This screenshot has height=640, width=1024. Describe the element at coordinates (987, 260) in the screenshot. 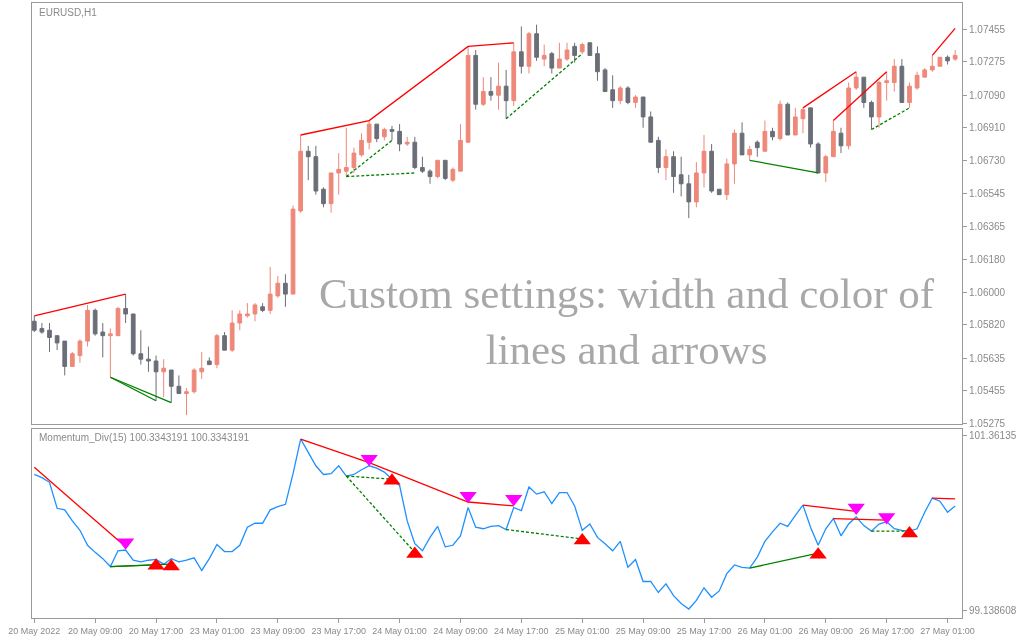

I see `y-tick-label: 1.06180` at that location.